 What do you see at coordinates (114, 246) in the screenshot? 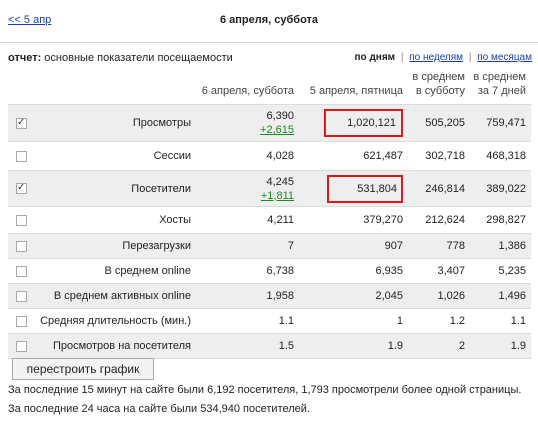
I see `row-label: Перезагрузки` at bounding box center [114, 246].